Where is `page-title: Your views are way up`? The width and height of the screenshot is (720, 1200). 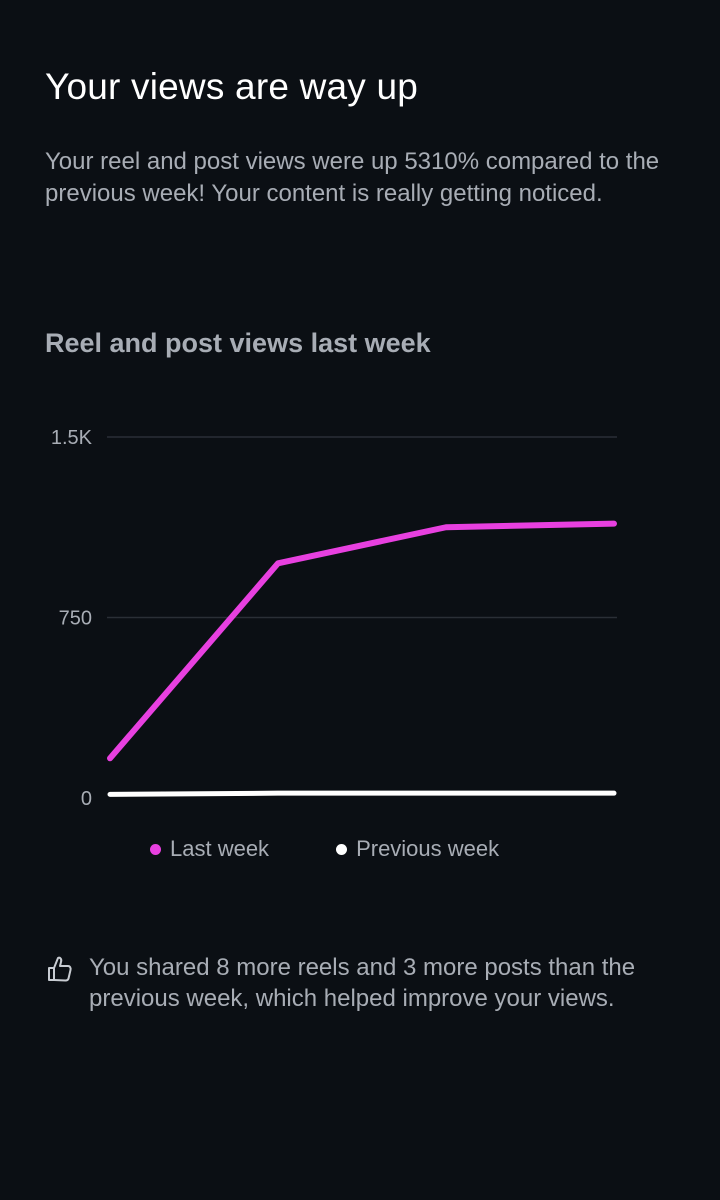
page-title: Your views are way up is located at coordinates (232, 86).